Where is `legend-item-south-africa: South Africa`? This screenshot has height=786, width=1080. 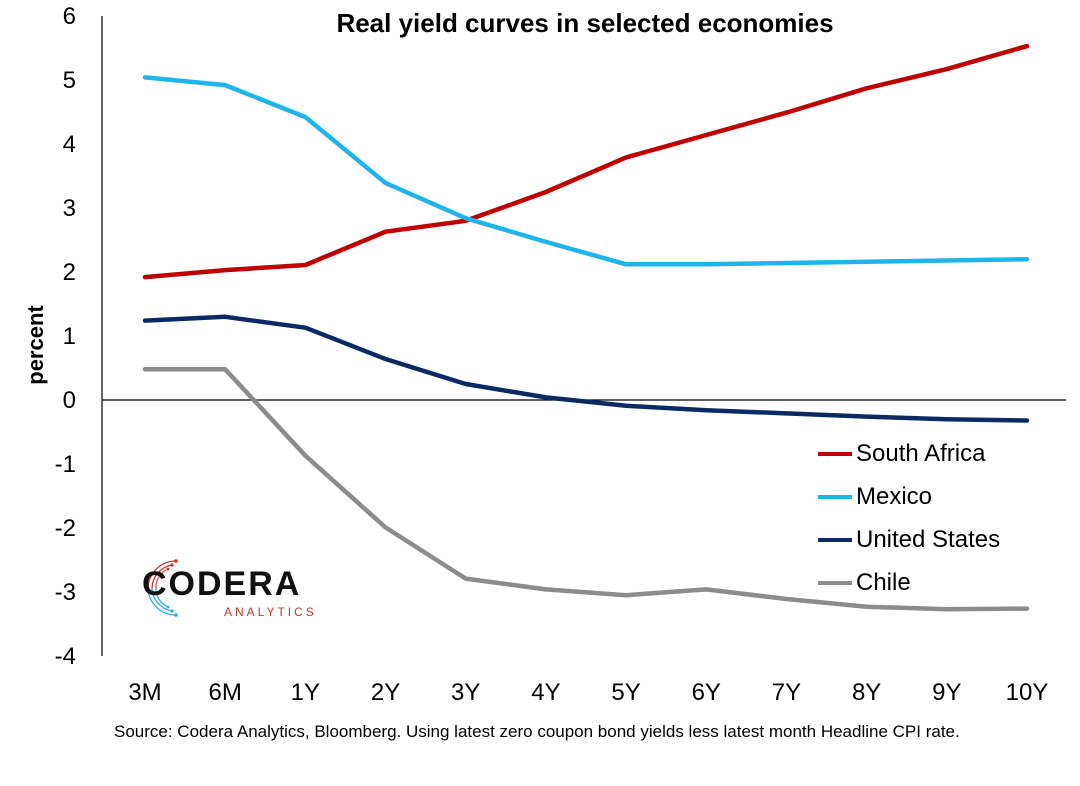
legend-item-south-africa: South Africa is located at coordinates (909, 453).